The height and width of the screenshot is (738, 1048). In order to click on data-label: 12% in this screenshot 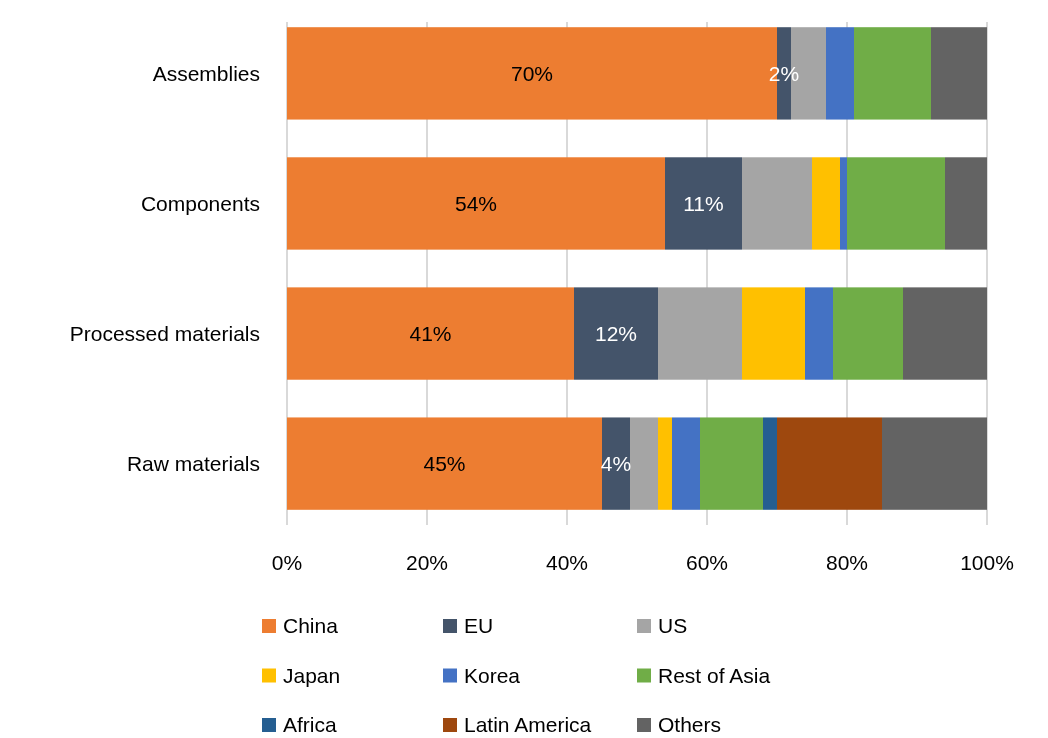, I will do `click(616, 333)`.